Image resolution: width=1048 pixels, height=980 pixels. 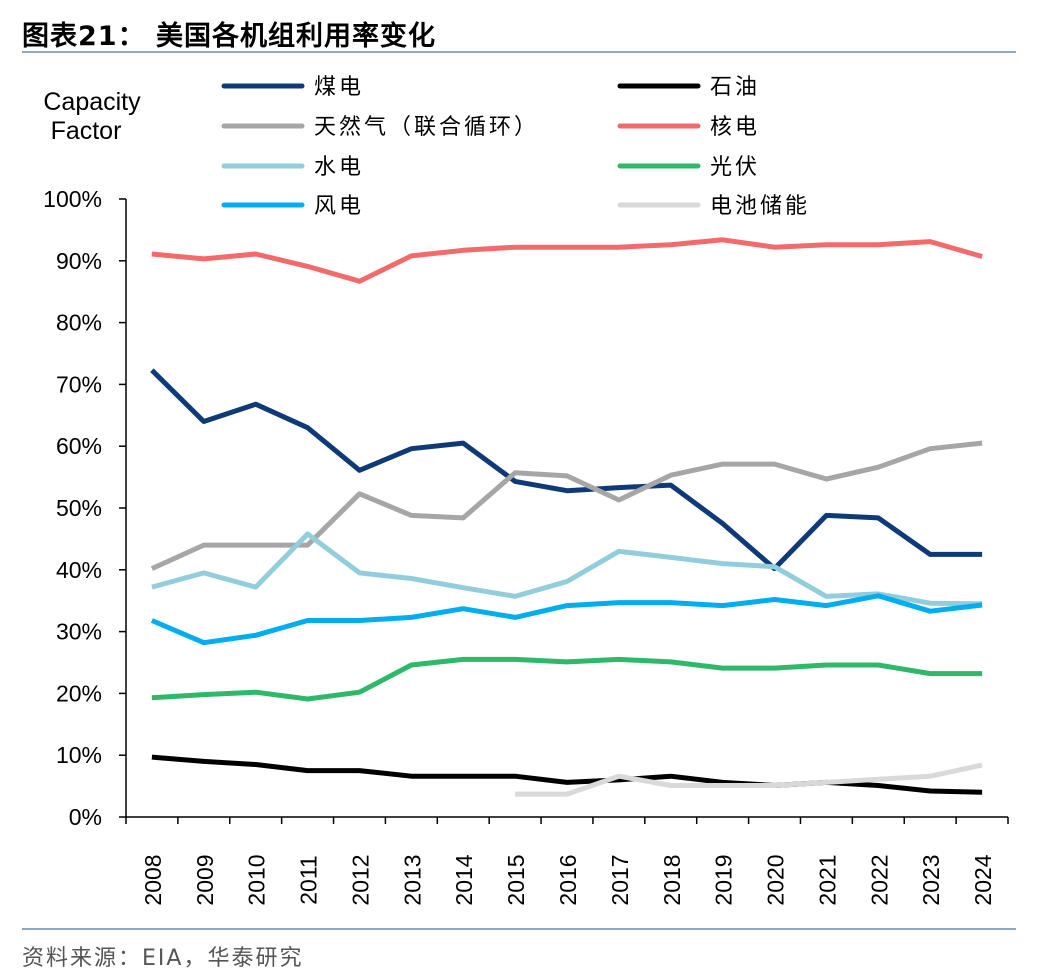 What do you see at coordinates (519, 52) in the screenshot?
I see `title-divider` at bounding box center [519, 52].